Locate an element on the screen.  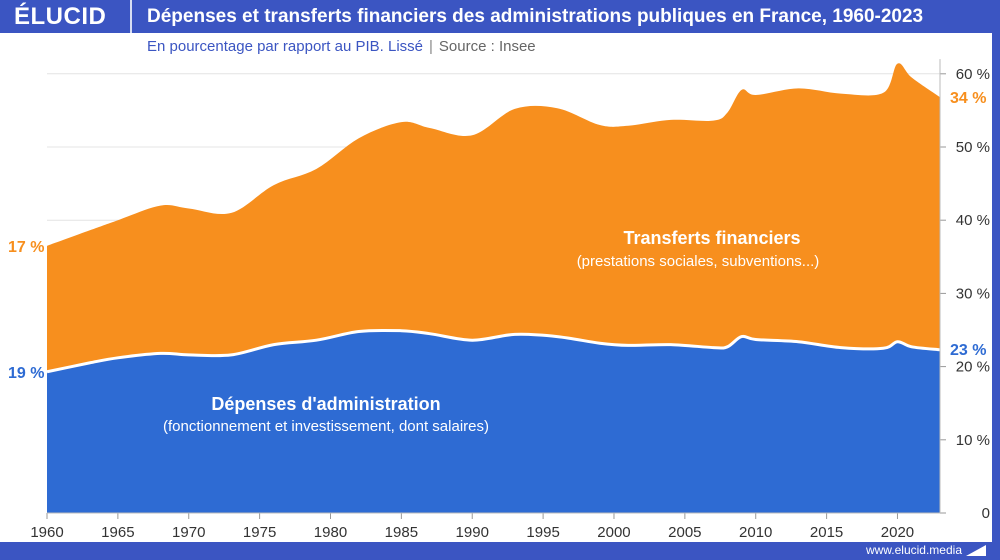
header-divider is located at coordinates (131, 16).